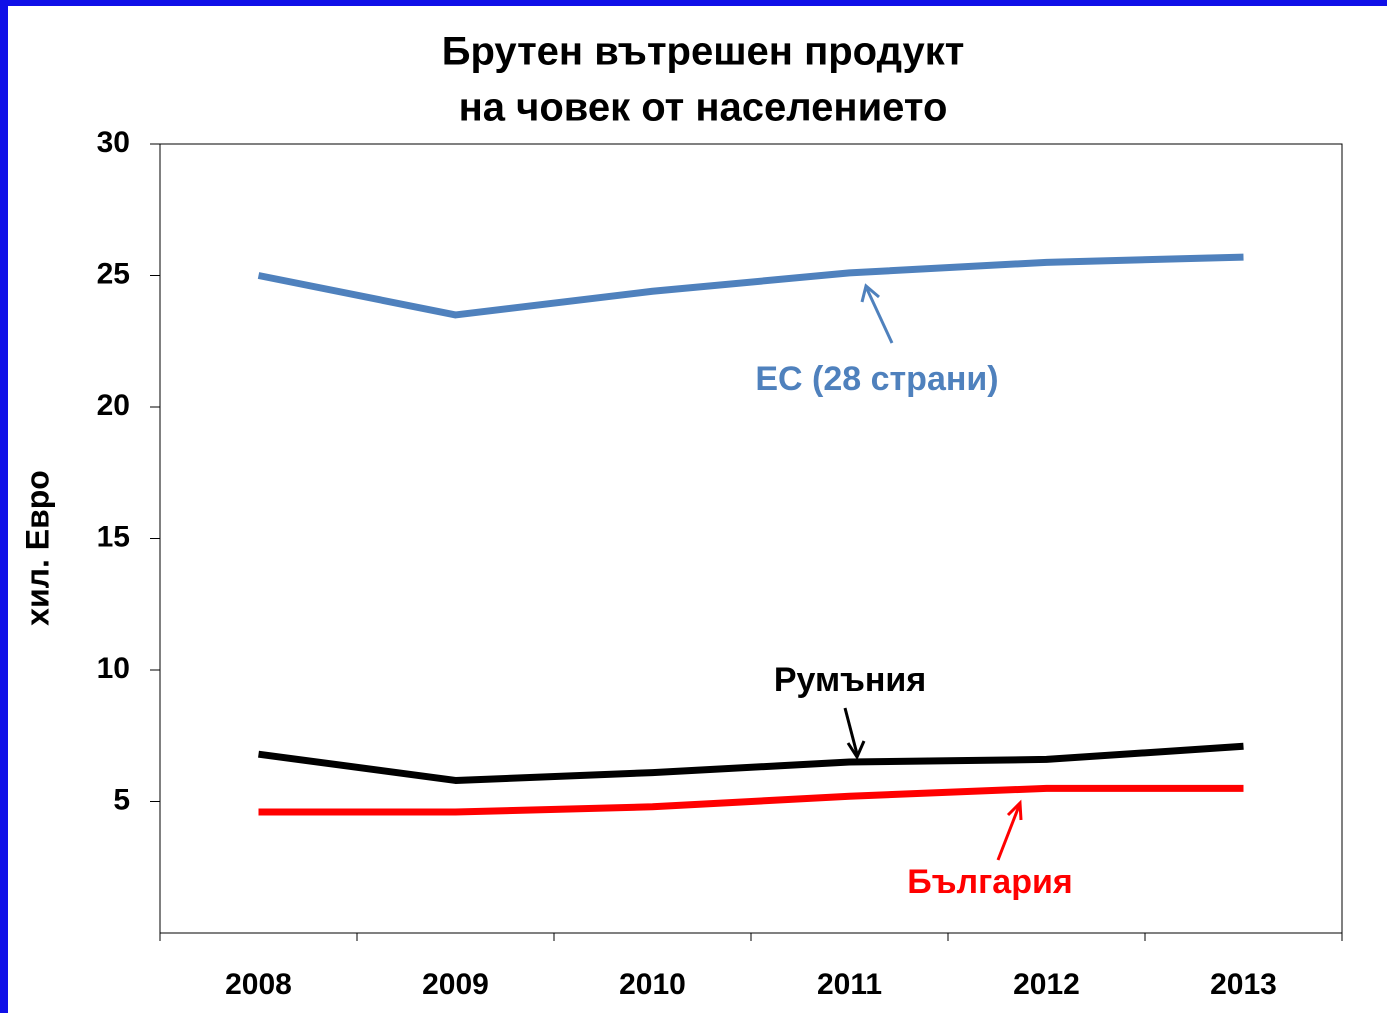 The height and width of the screenshot is (1013, 1387). I want to click on annotation-arrows, so click(933, 572).